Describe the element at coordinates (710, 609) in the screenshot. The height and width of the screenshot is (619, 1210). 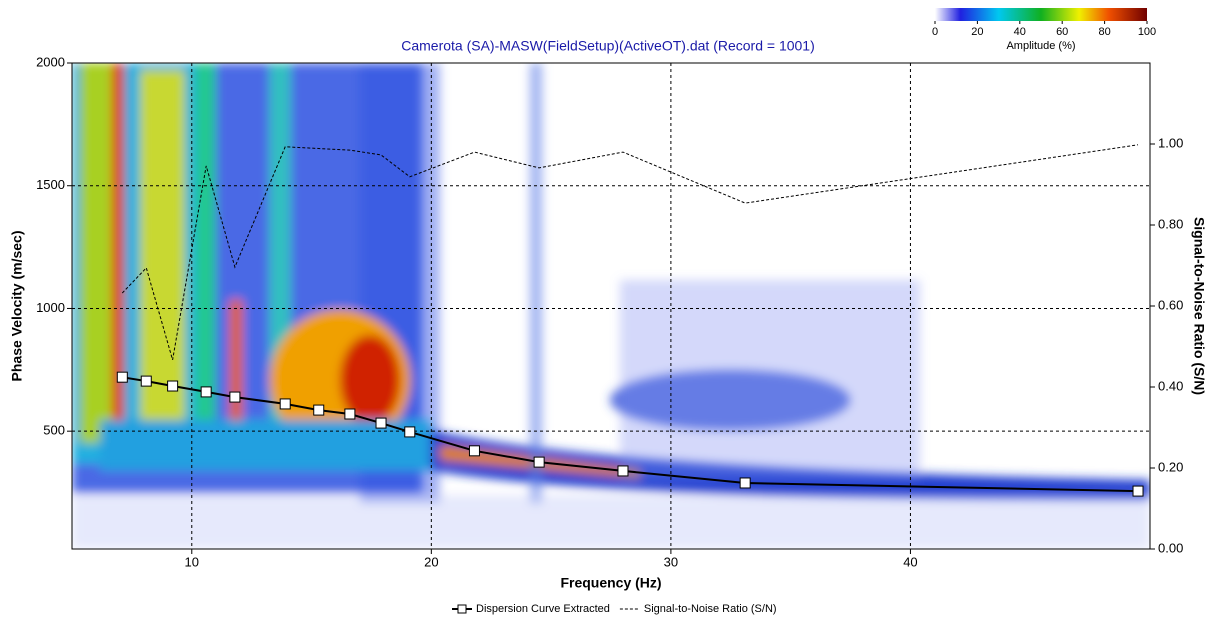
I see `legend-label: Signal-to-Noise Ratio (S/N)` at that location.